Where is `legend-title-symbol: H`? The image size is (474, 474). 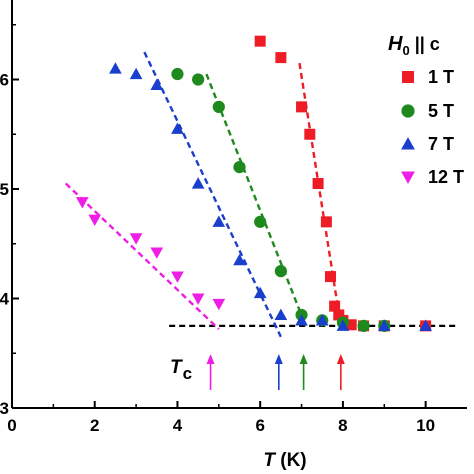 legend-title-symbol: H is located at coordinates (395, 44).